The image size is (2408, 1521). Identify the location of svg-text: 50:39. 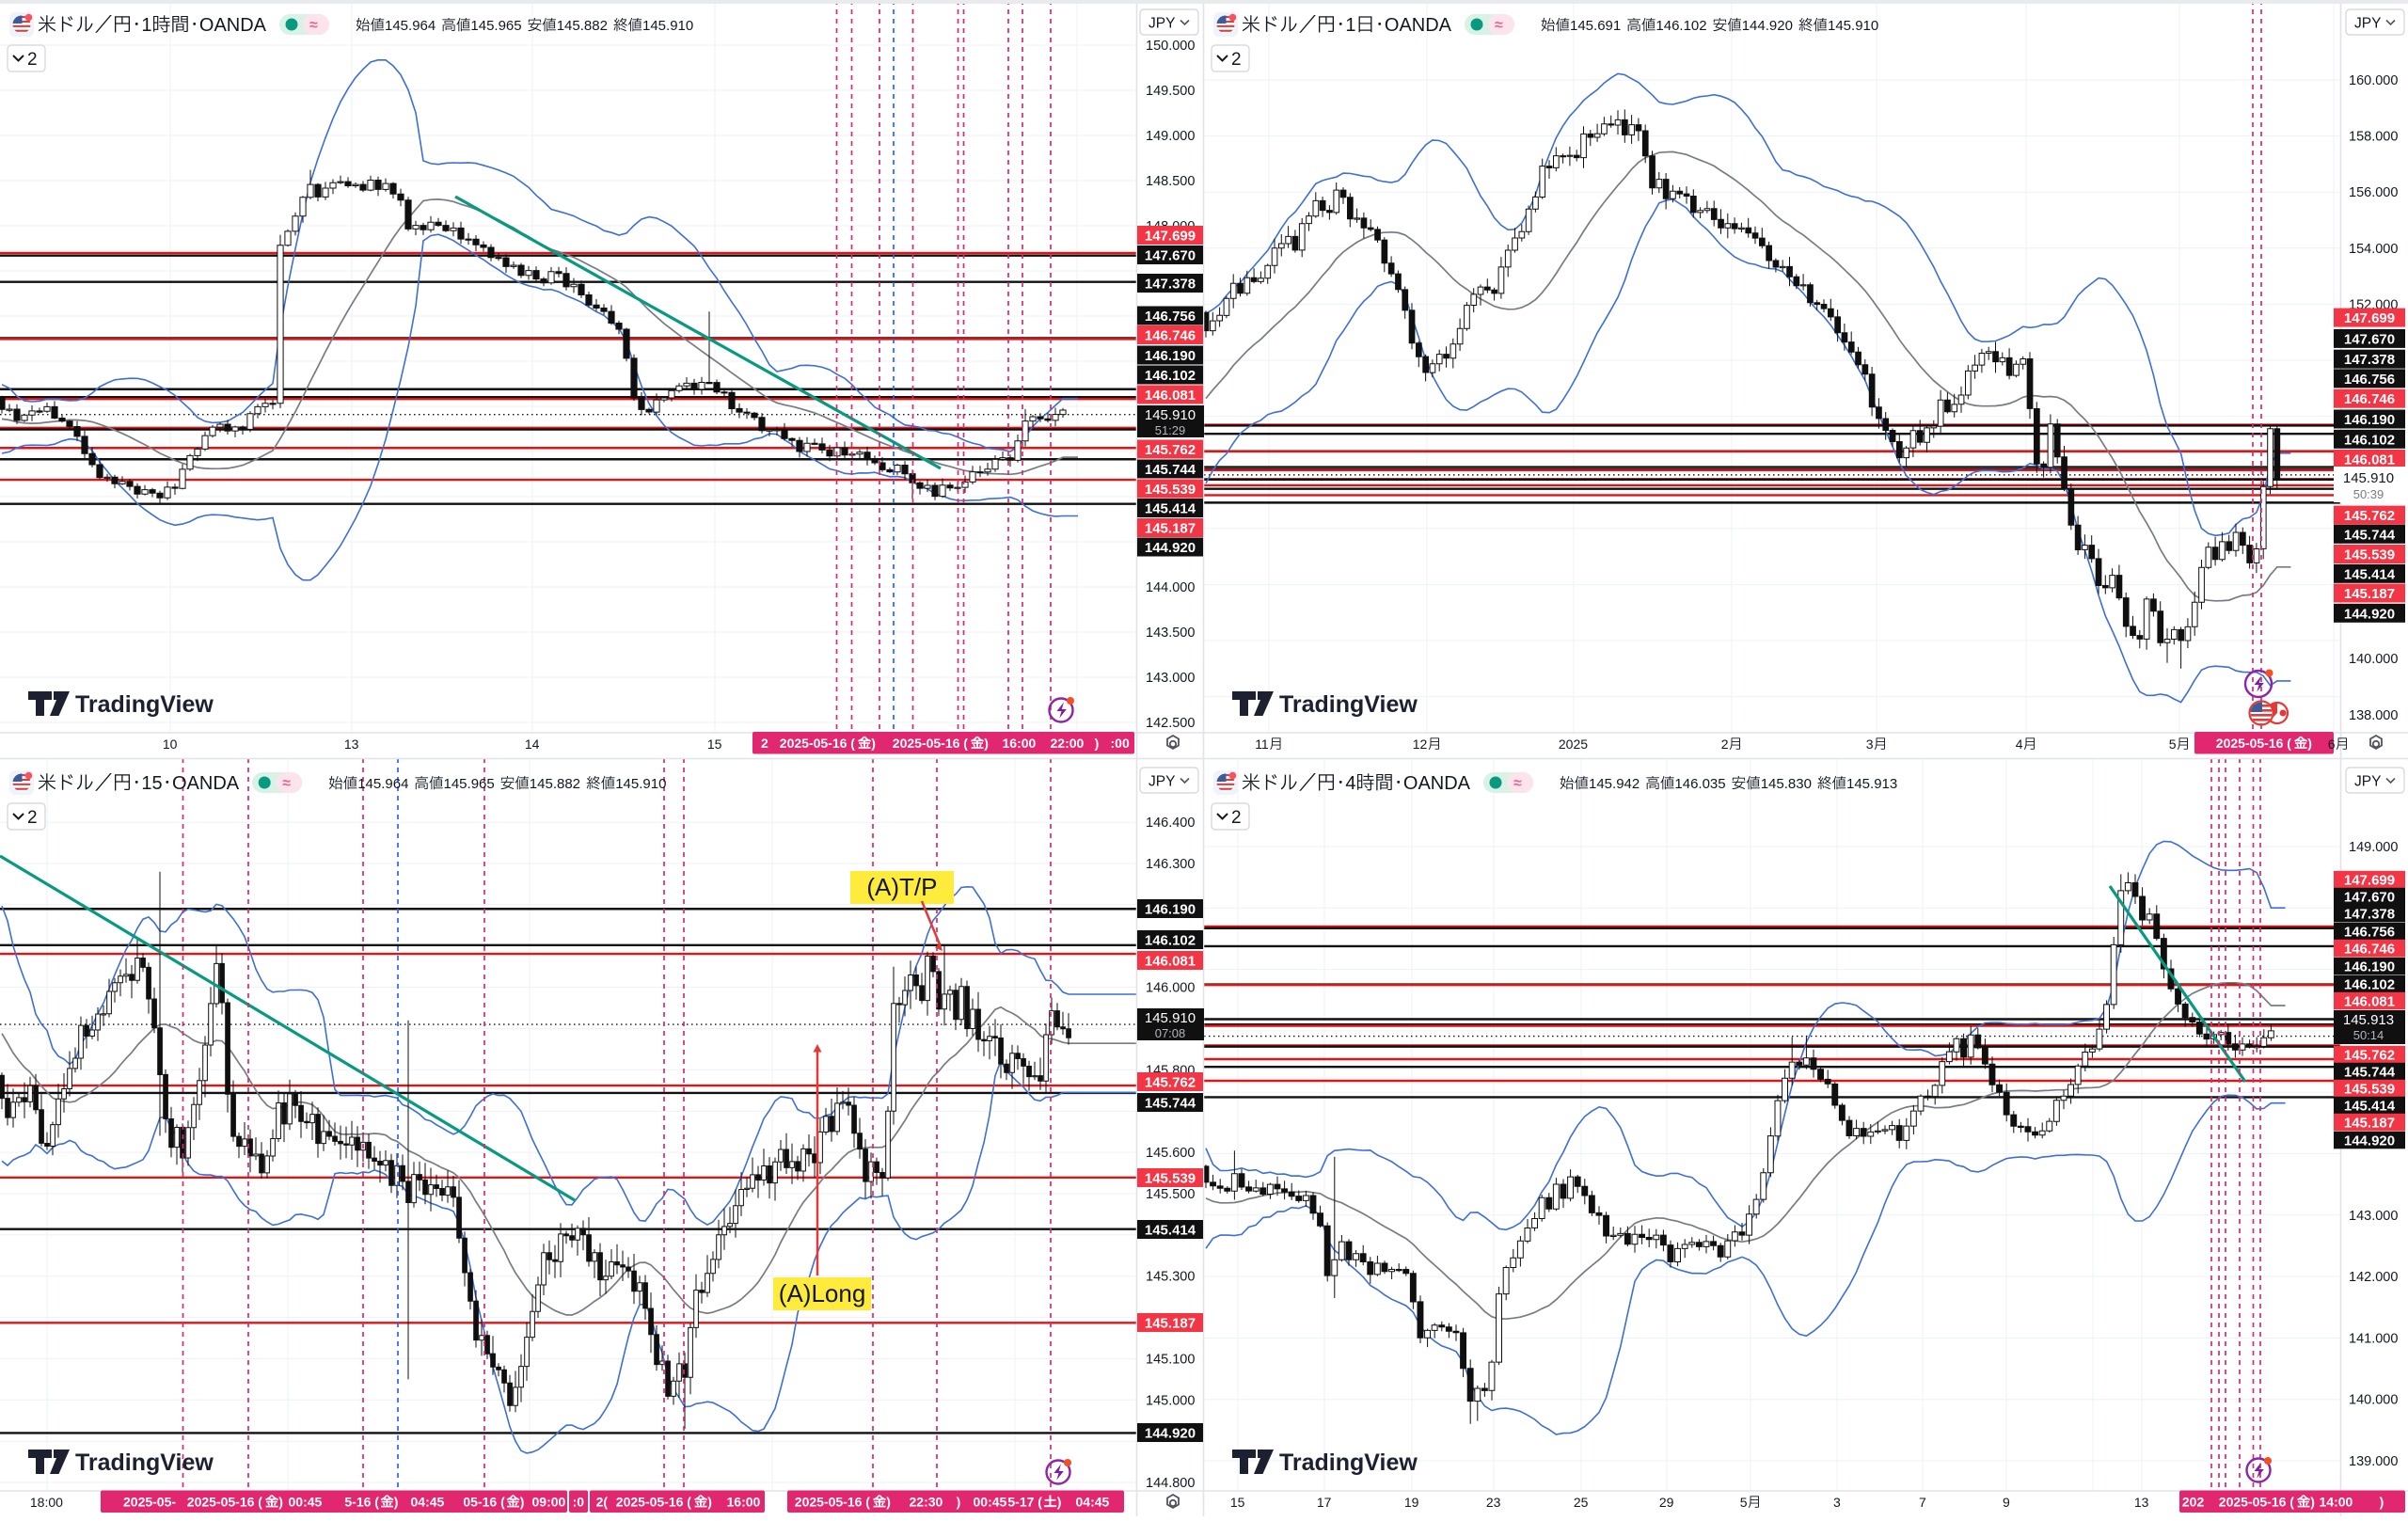
(2368, 494).